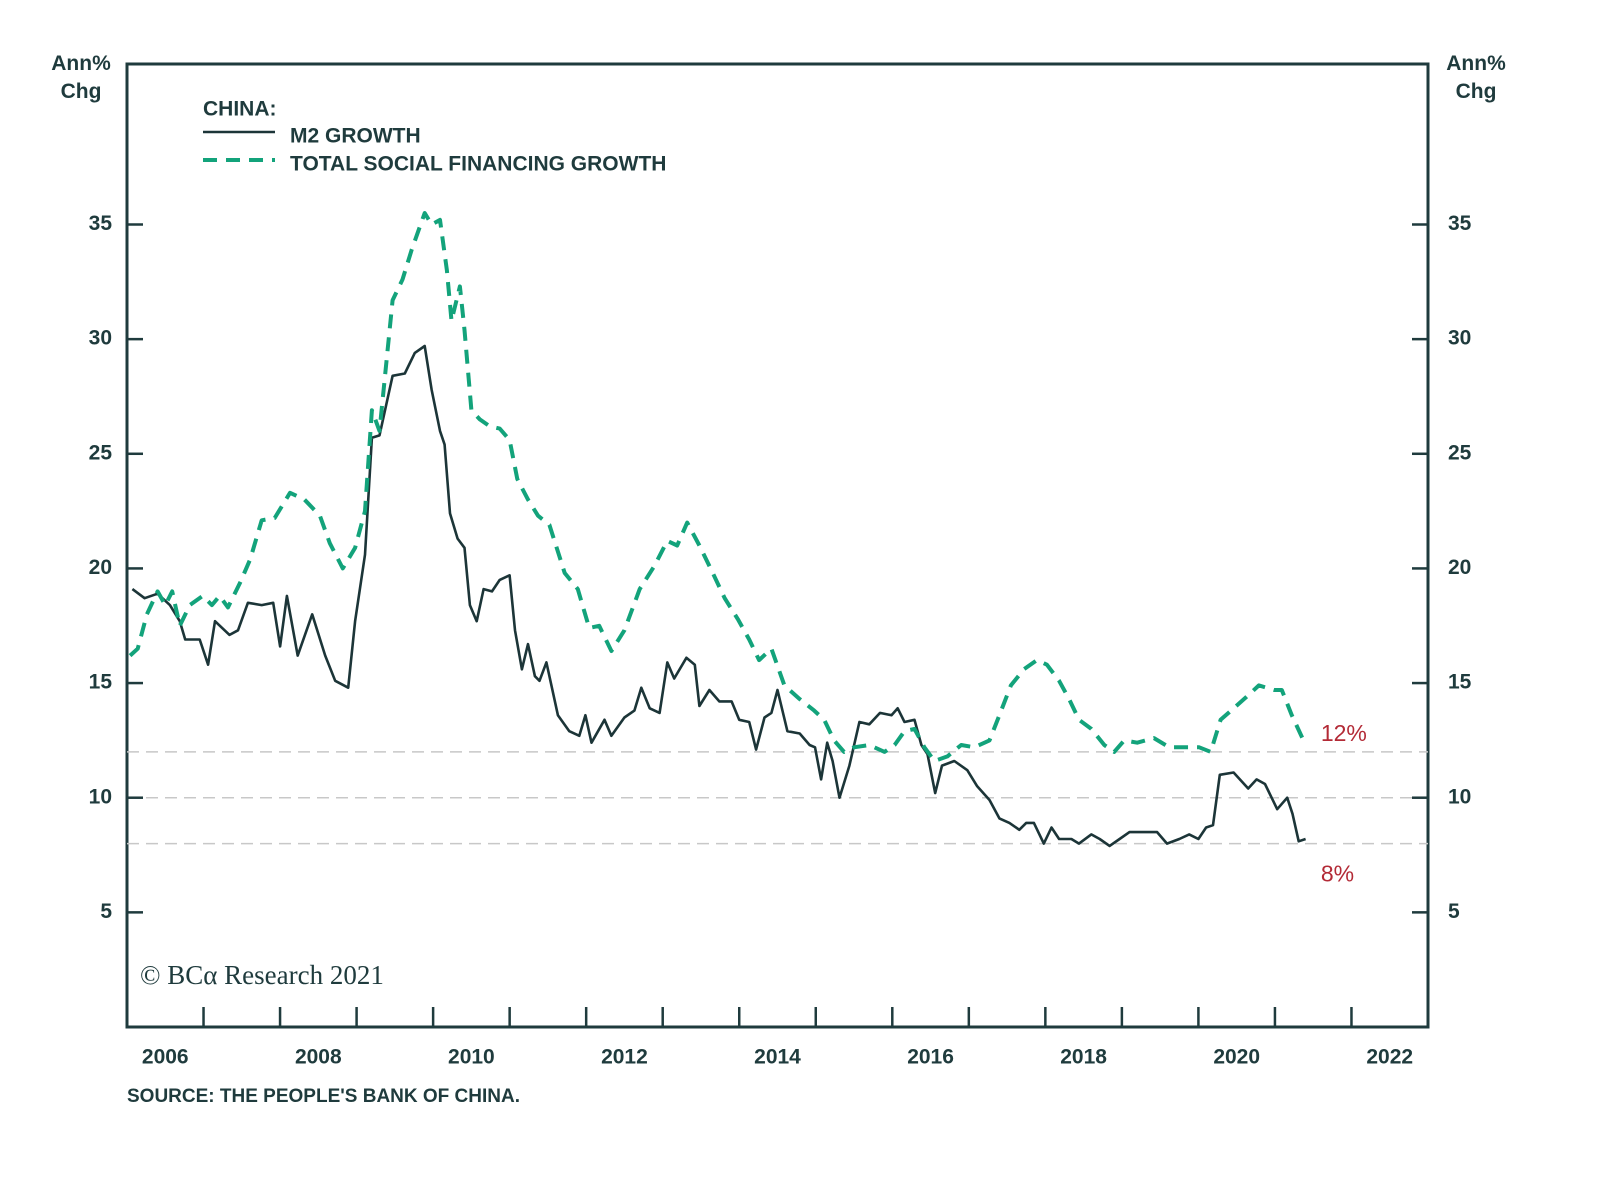 The image size is (1600, 1195). I want to click on y2-tick-label: 15, so click(1460, 682).